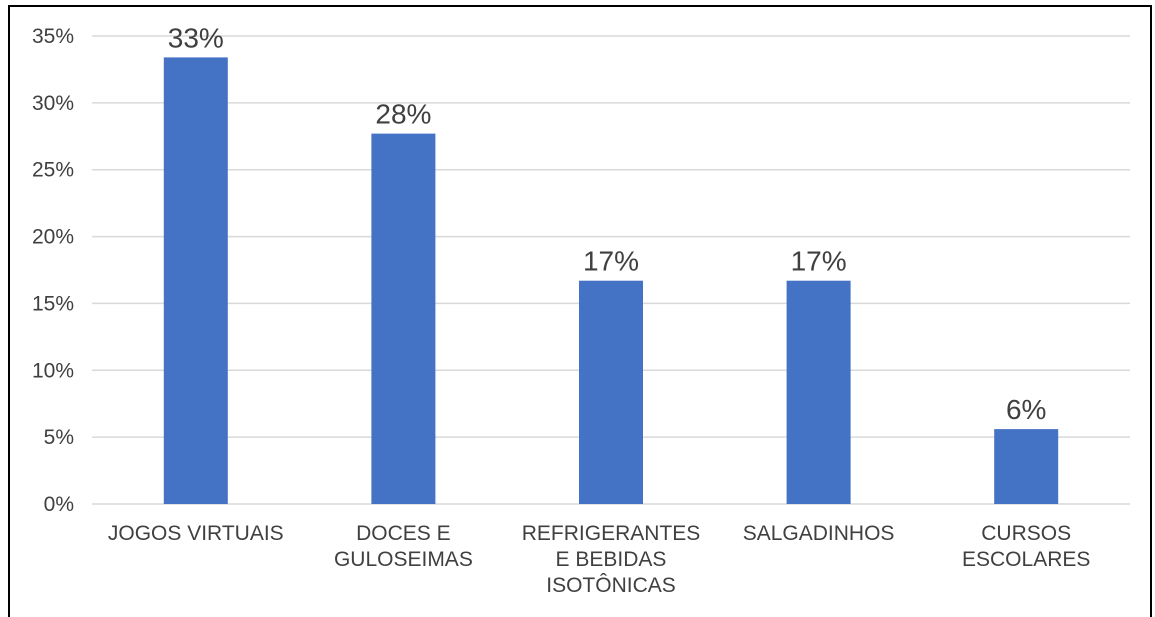  What do you see at coordinates (1026, 546) in the screenshot?
I see `category-label: CURSOS ESCOLARES` at bounding box center [1026, 546].